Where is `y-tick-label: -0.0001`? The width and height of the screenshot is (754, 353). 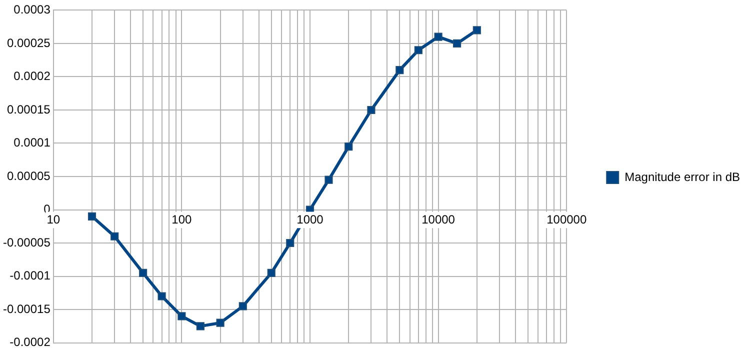
y-tick-label: -0.0001 is located at coordinates (30, 275).